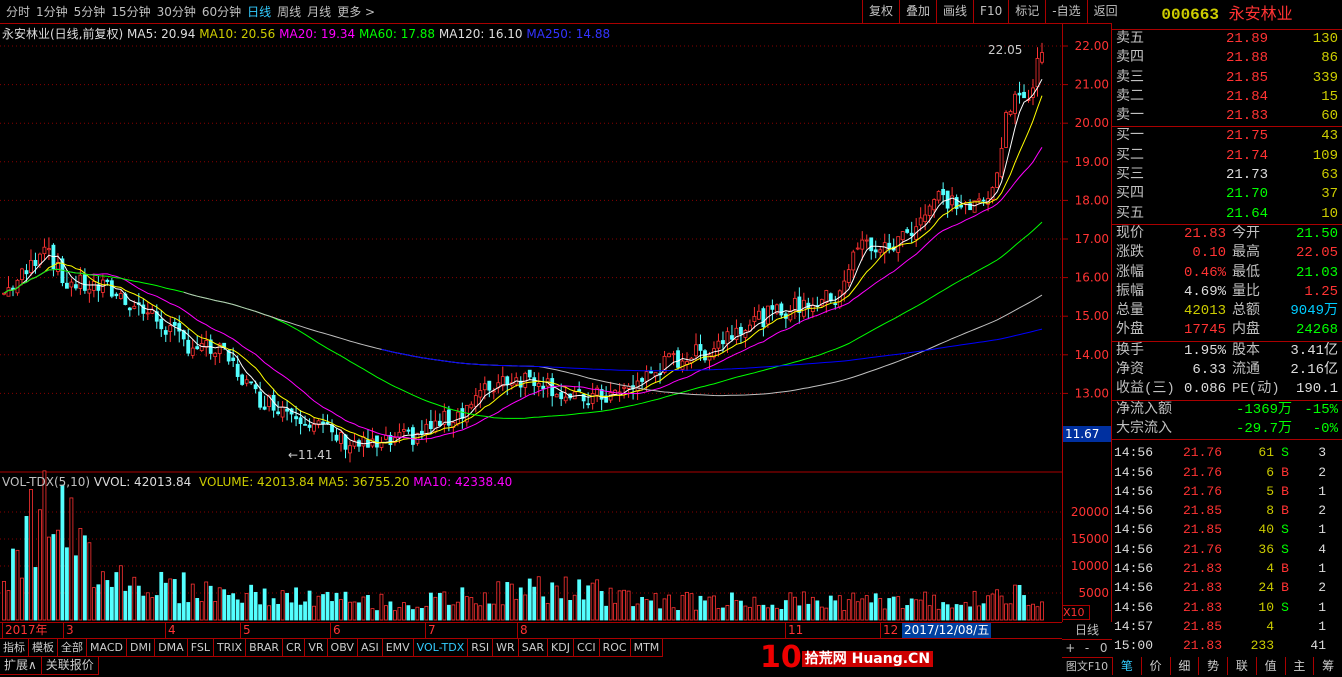 The height and width of the screenshot is (677, 1342). What do you see at coordinates (1246, 96) in the screenshot?
I see `asks-price: 21.84` at bounding box center [1246, 96].